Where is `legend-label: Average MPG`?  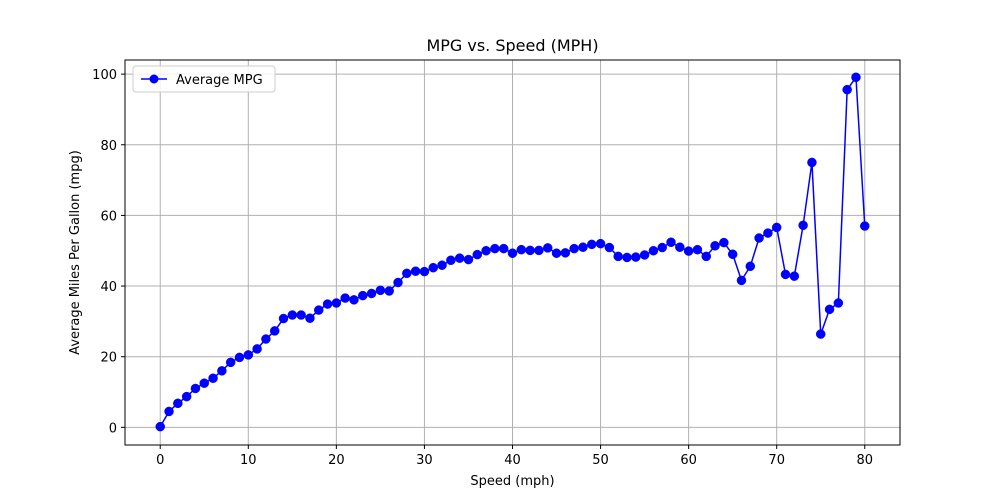 legend-label: Average MPG is located at coordinates (219, 80).